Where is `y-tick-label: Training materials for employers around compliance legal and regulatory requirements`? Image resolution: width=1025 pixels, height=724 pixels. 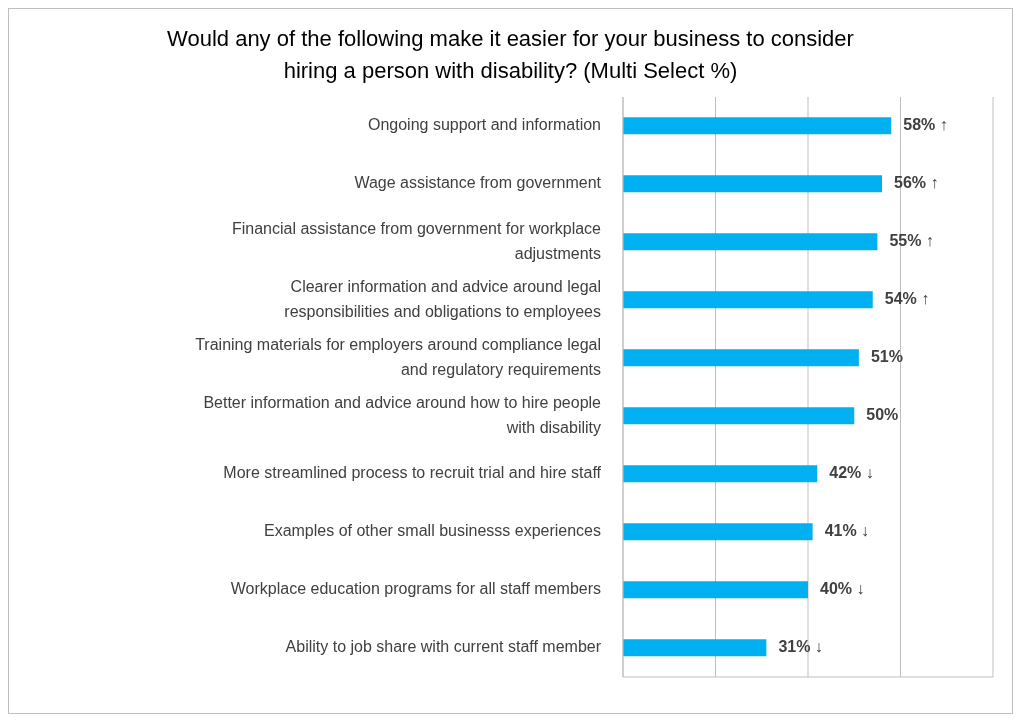
y-tick-label: Training materials for employers around compliance legal and regulatory requirements is located at coordinates (398, 356).